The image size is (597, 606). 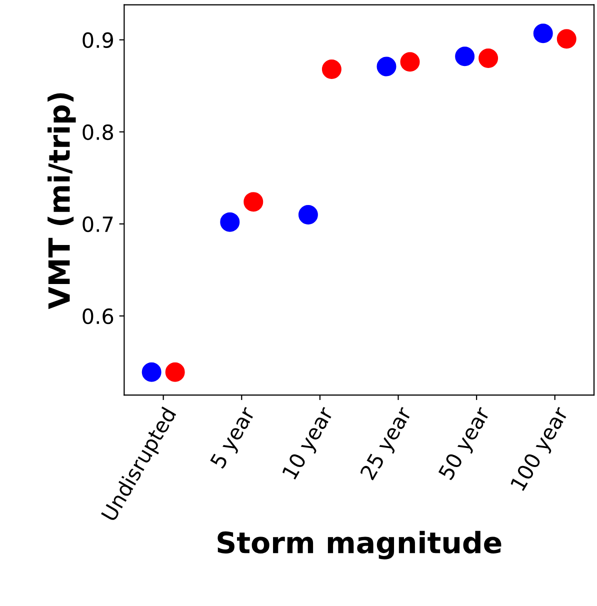 What do you see at coordinates (360, 545) in the screenshot?
I see `x-axis-title: Storm magnitude` at bounding box center [360, 545].